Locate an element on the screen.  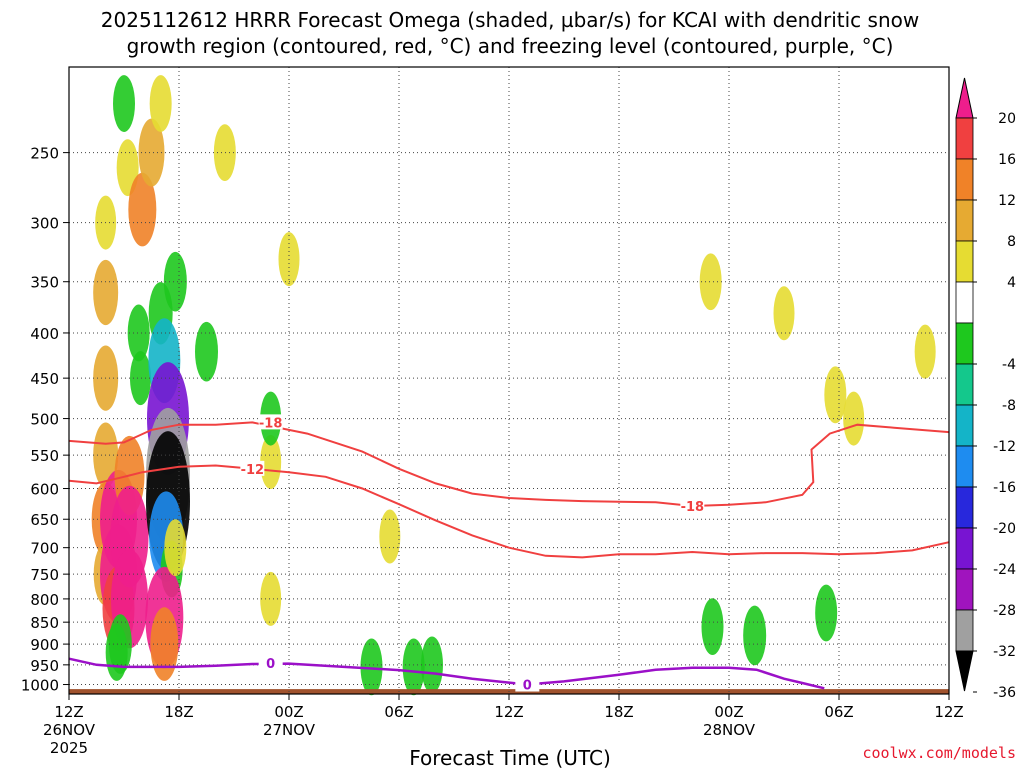
colorbar-label-12: -32 is located at coordinates (1004, 652).